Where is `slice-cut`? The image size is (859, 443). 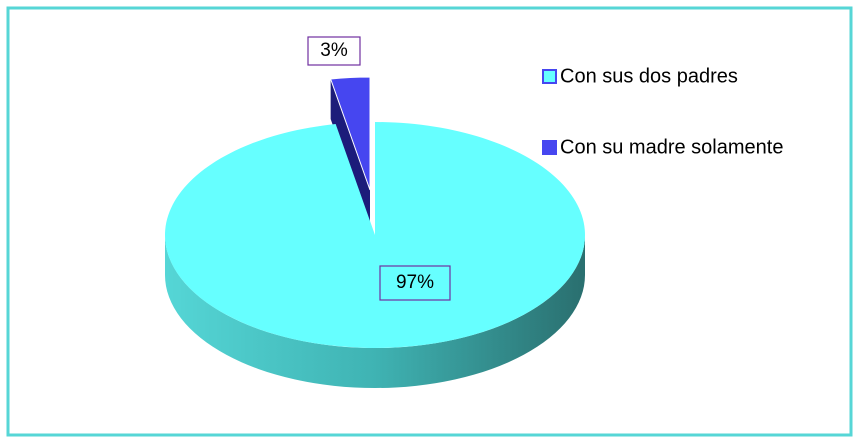 slice-cut is located at coordinates (350, 154).